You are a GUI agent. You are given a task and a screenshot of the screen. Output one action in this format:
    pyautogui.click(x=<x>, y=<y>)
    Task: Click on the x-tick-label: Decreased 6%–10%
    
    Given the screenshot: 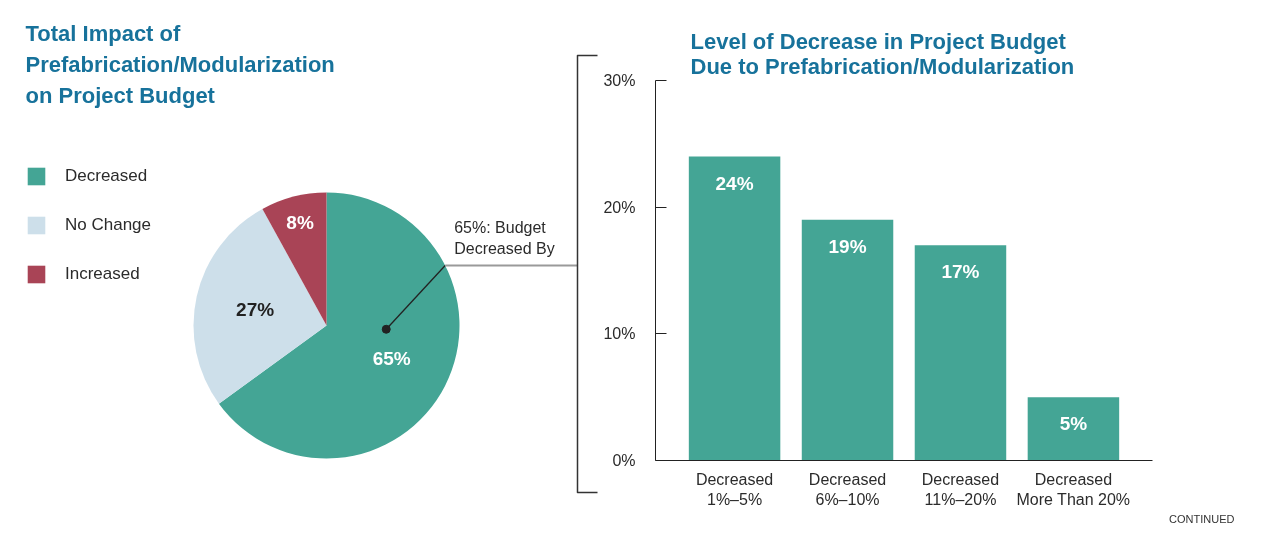 What is the action you would take?
    pyautogui.click(x=847, y=489)
    